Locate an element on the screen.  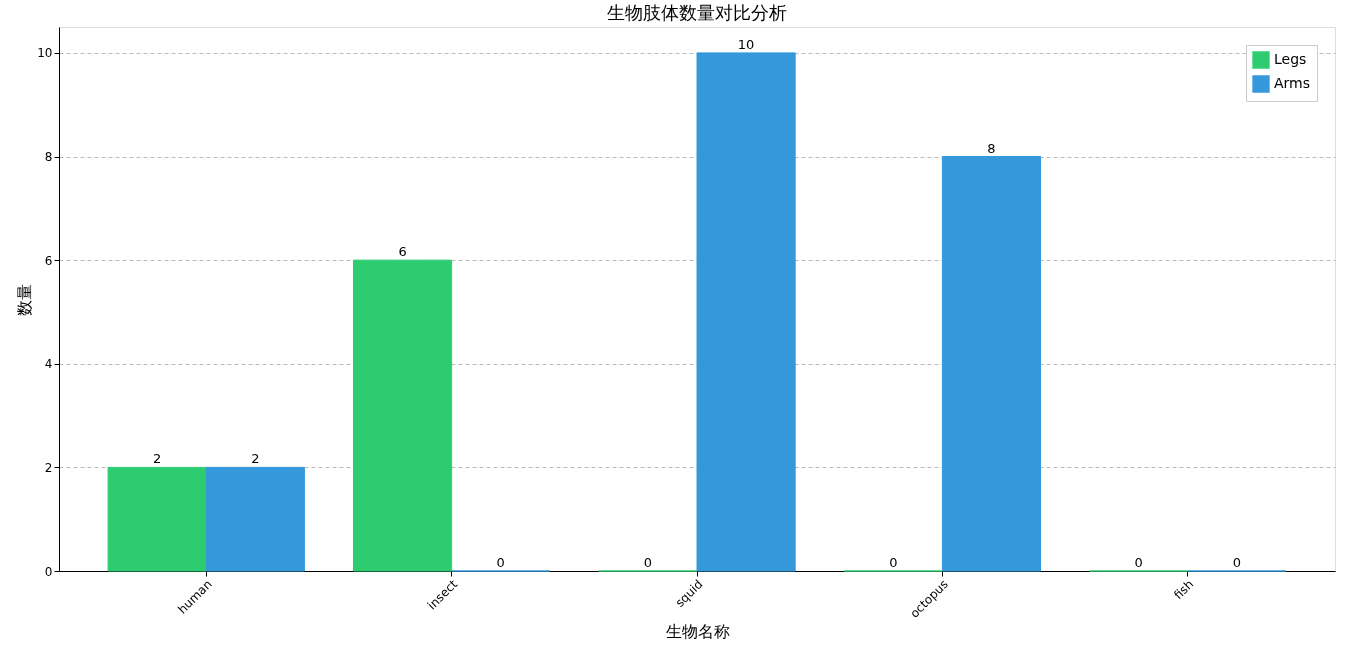
y-tick-label: 4 is located at coordinates (48, 364).